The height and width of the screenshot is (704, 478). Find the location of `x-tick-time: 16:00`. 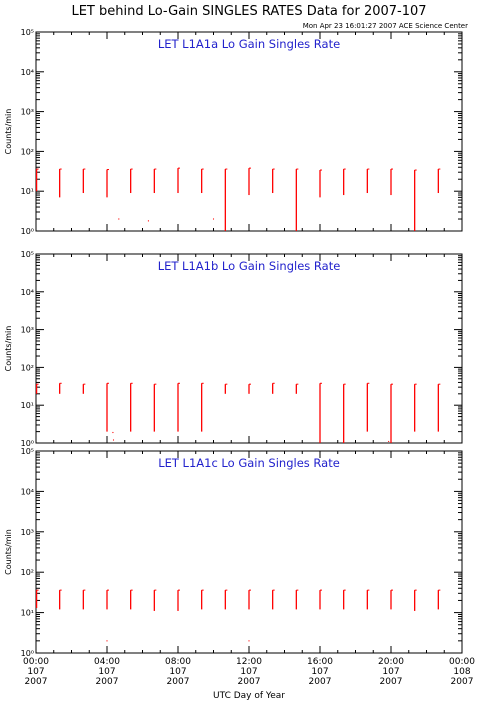

x-tick-time: 16:00 is located at coordinates (320, 662).